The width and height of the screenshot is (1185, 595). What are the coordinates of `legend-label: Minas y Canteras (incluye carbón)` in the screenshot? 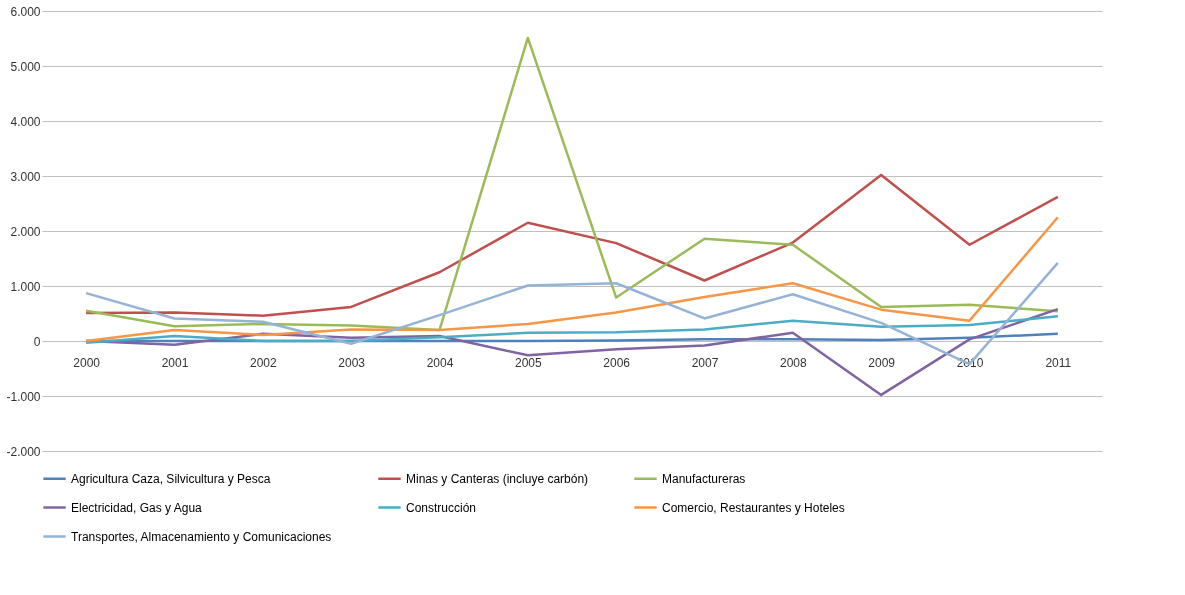 It's located at (497, 478).